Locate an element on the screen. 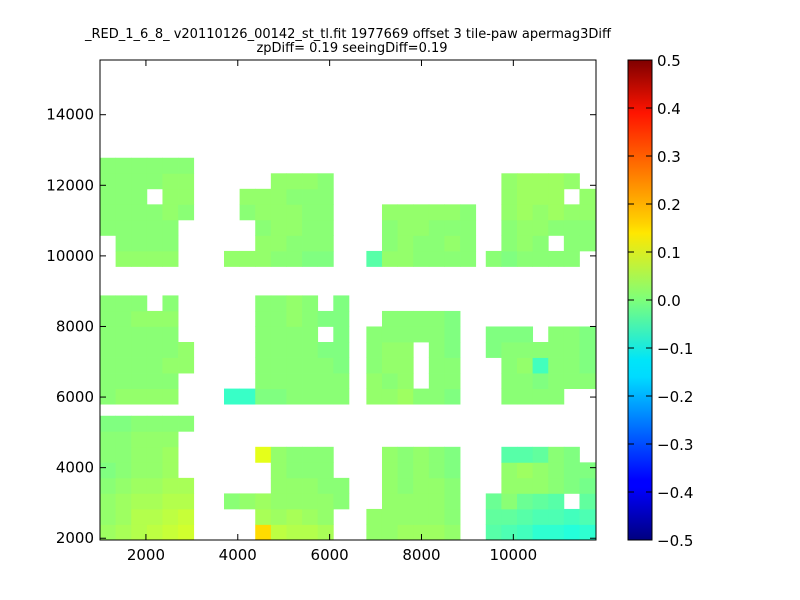 This screenshot has height=600, width=800. colorbar-tick-label: 0.5 is located at coordinates (669, 61).